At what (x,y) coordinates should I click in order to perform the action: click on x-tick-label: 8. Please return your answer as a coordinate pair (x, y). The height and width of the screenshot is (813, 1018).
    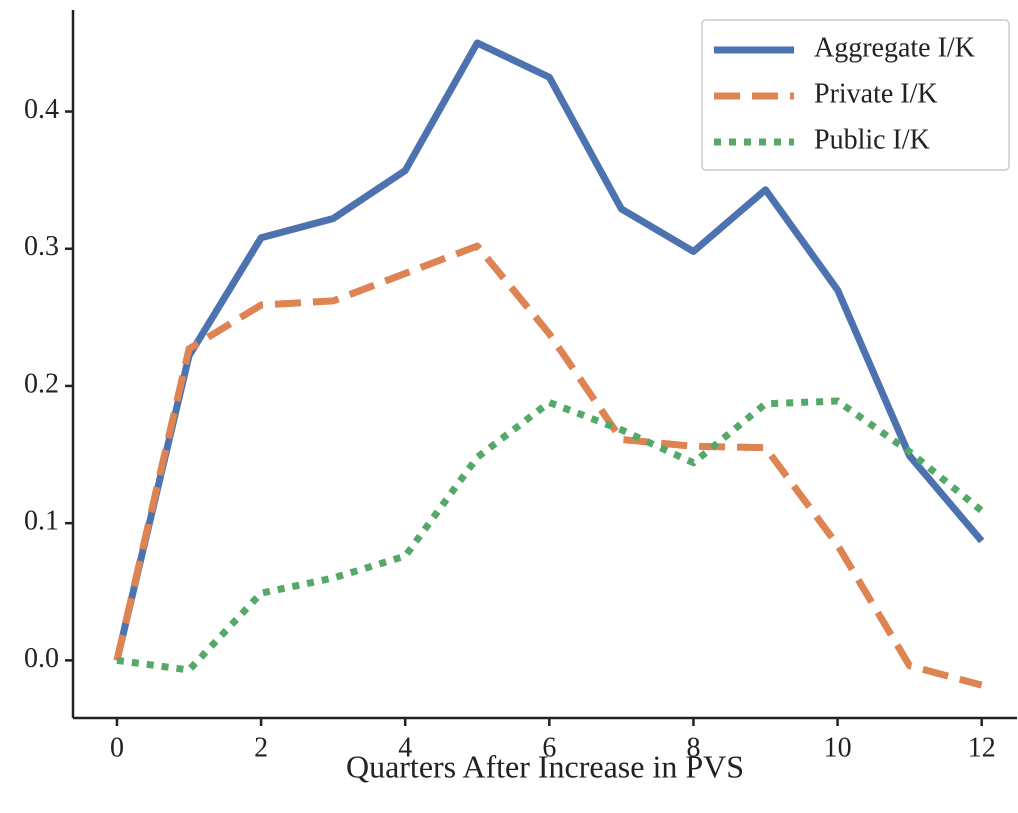
    Looking at the image, I should click on (693, 747).